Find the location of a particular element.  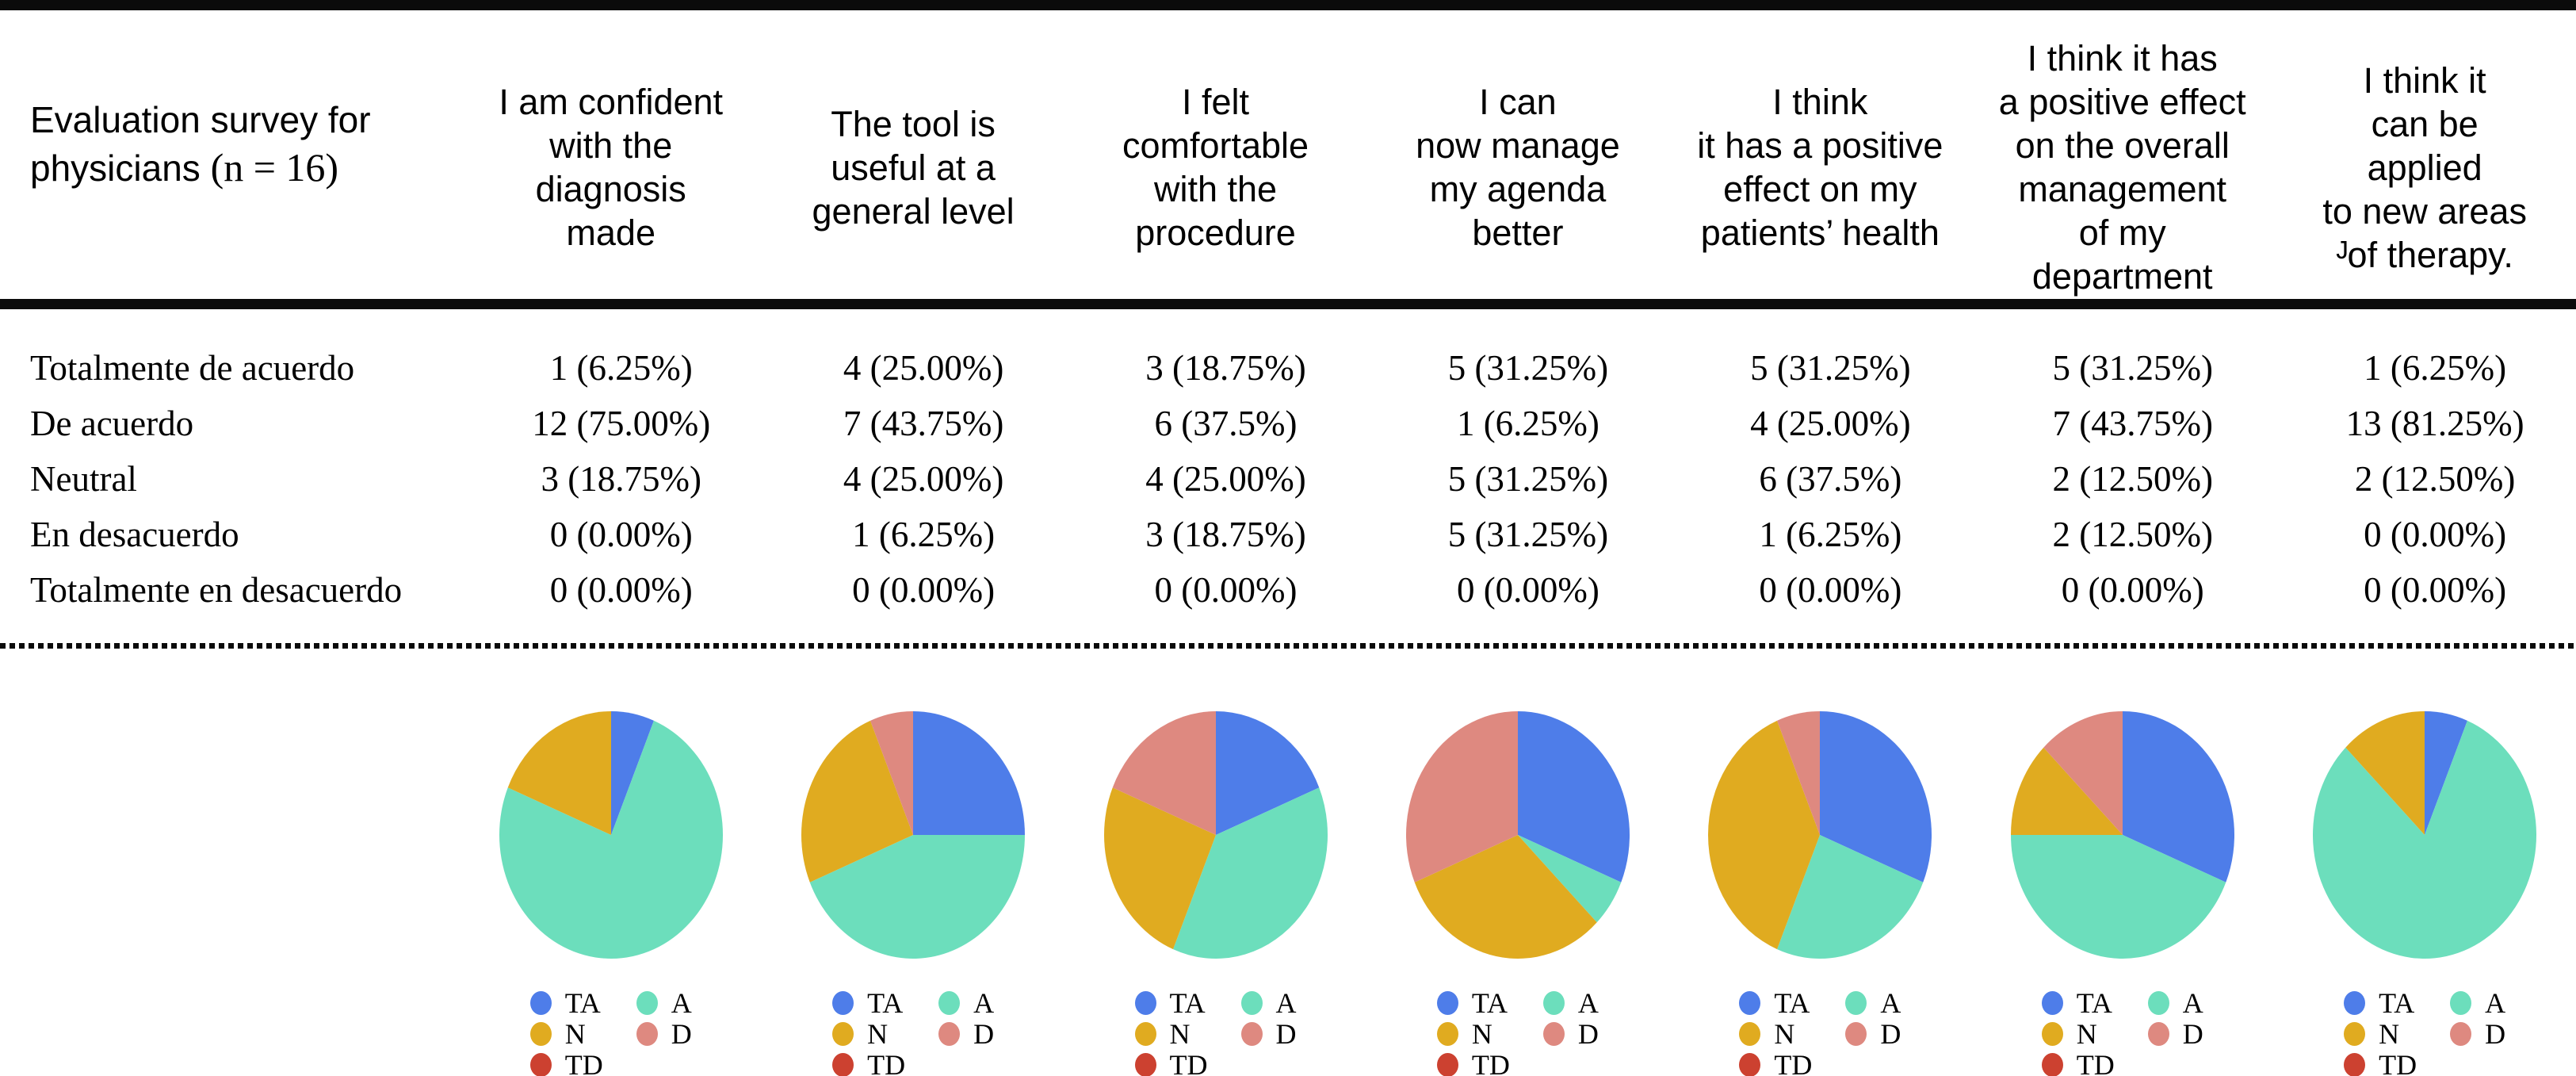

table-cell: 4 (25.00%) is located at coordinates (924, 479).